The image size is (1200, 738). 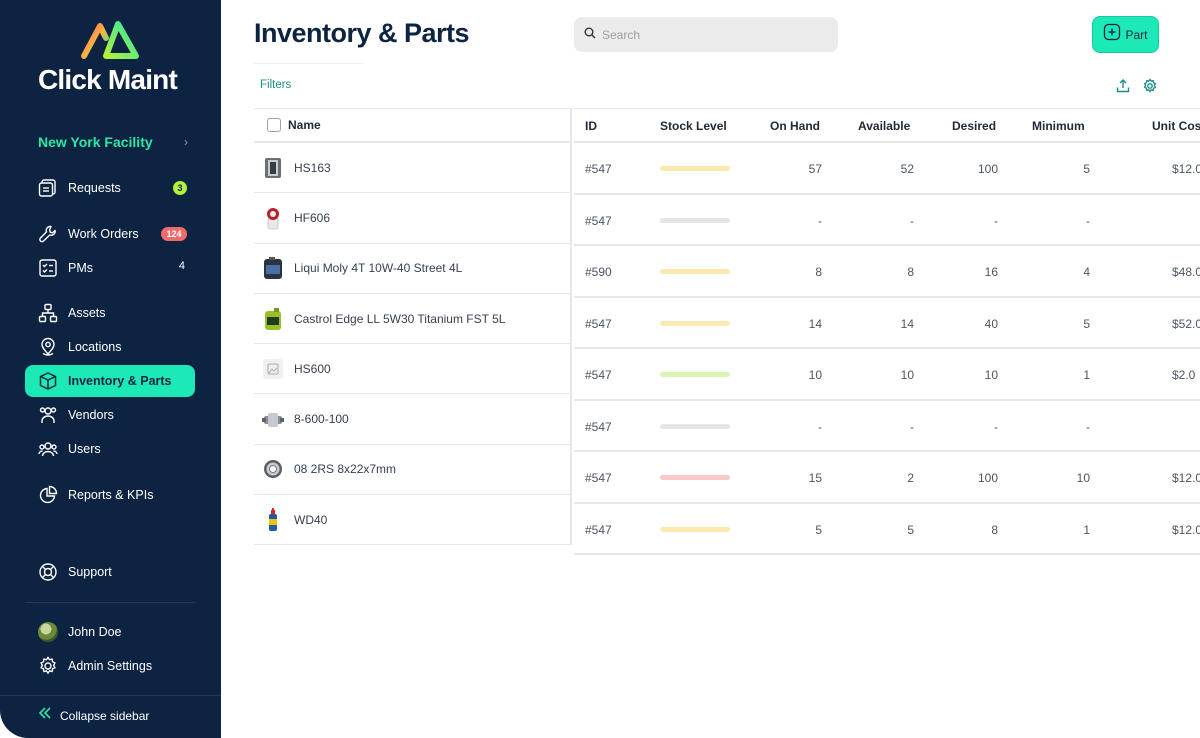 What do you see at coordinates (110, 495) in the screenshot?
I see `sidebar-item-reports-kpis: Reports & KPIs` at bounding box center [110, 495].